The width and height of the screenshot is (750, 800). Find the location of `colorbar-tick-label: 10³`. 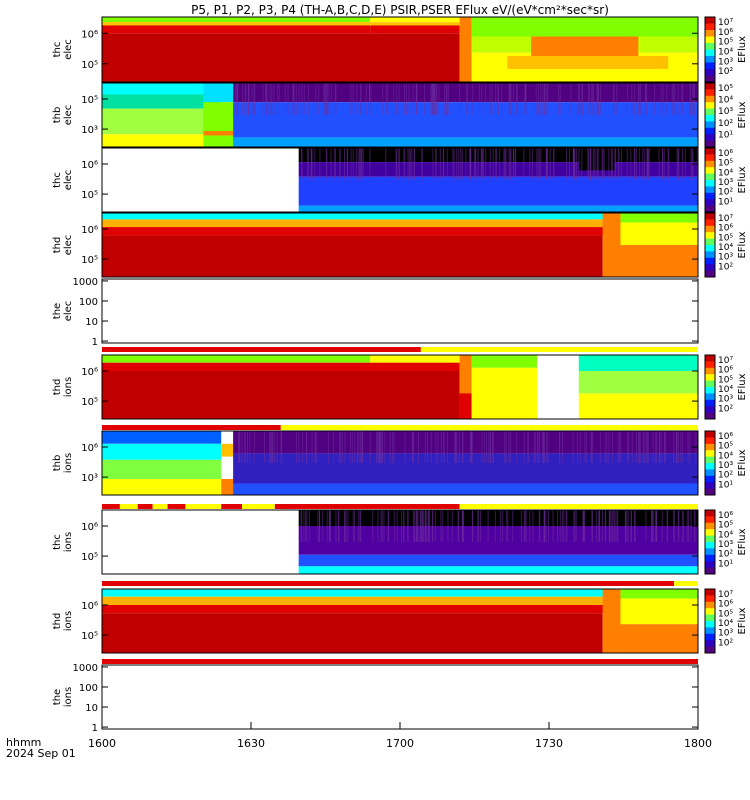

colorbar-tick-label: 10³ is located at coordinates (725, 634).